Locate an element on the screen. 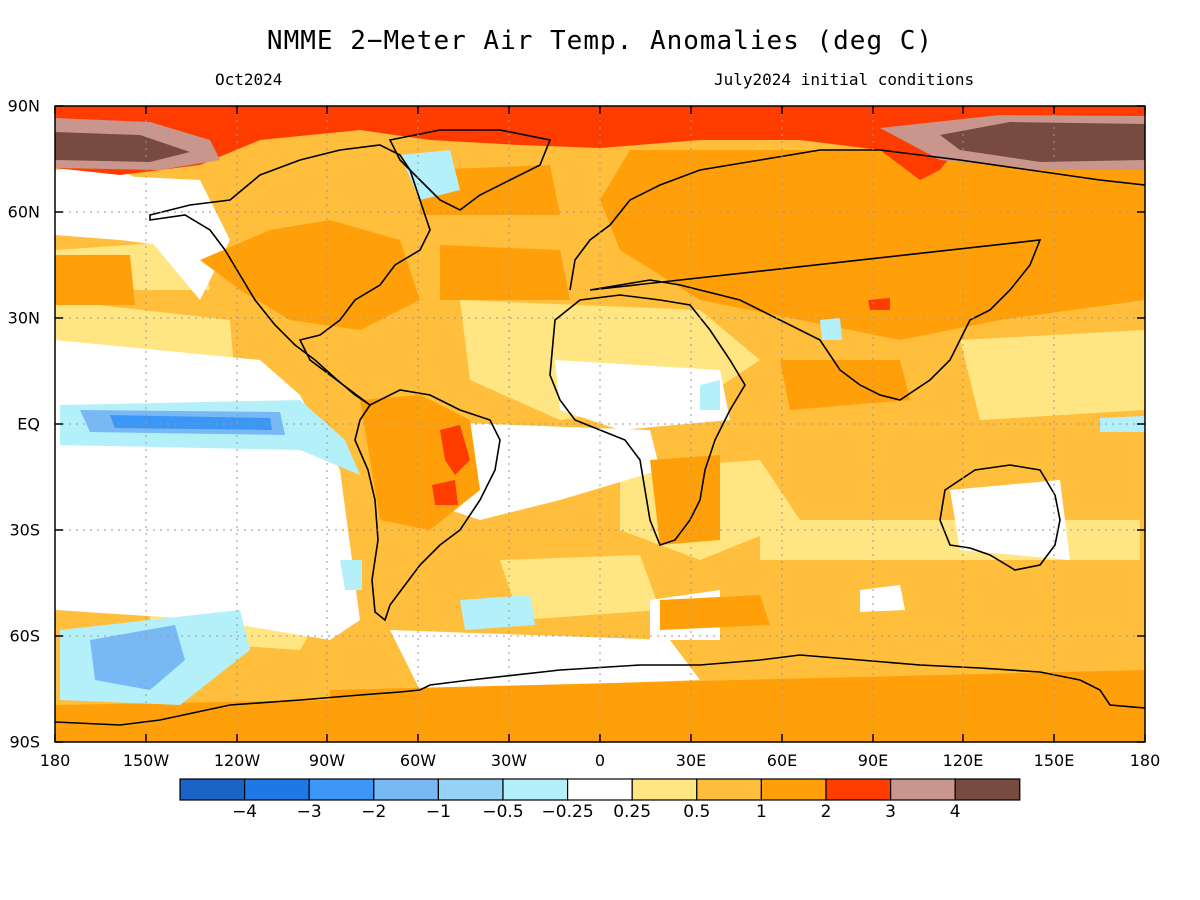  colorbar-label: −3 is located at coordinates (309, 812).